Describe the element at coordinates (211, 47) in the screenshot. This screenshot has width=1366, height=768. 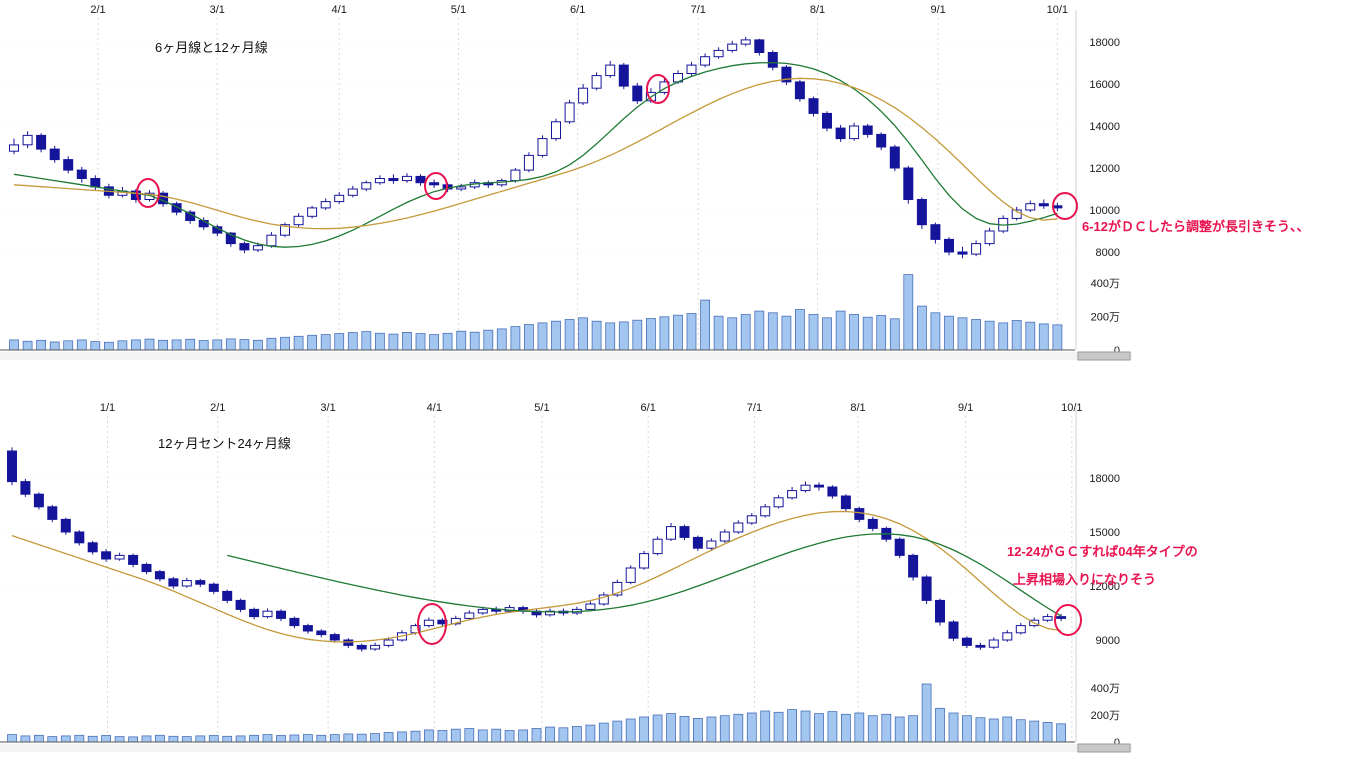
I see `top-chart-title: 6ヶ月線と12ヶ月線` at that location.